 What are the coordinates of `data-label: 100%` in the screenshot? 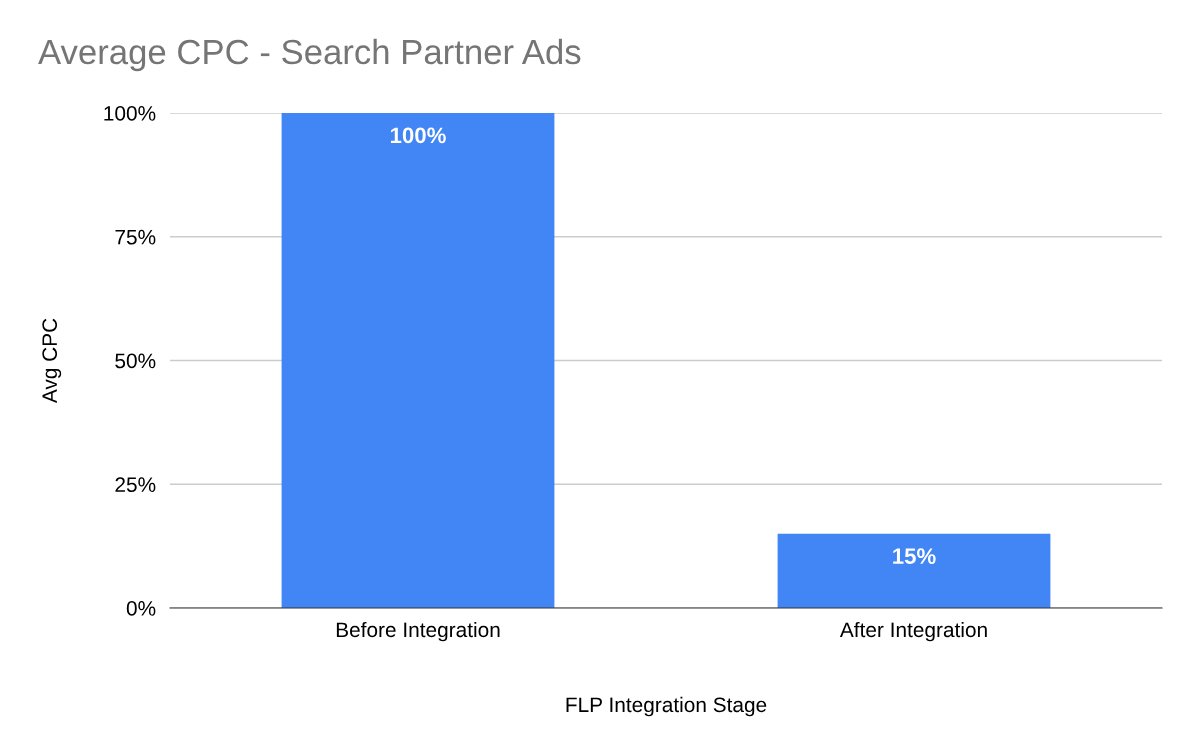 It's located at (418, 135).